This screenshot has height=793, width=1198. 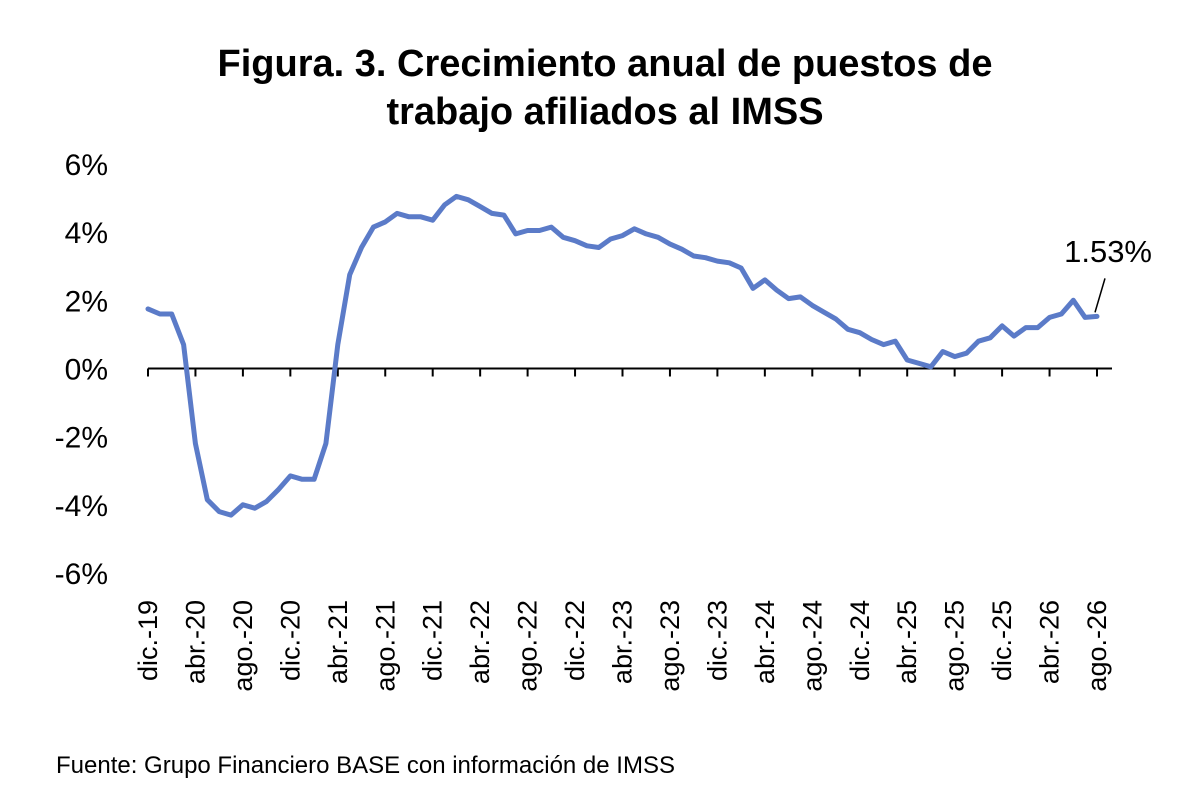 I want to click on annotation-label: 1.53%, so click(x=1108, y=251).